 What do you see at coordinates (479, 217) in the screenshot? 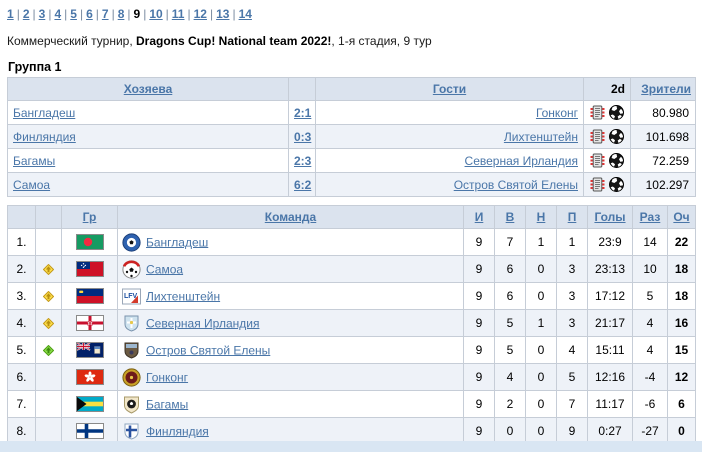
I see `played-header-link: И` at bounding box center [479, 217].